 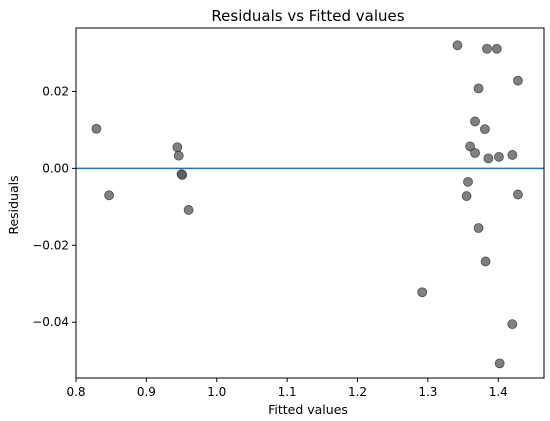 What do you see at coordinates (55, 168) in the screenshot?
I see `y-tick-label: 0.00` at bounding box center [55, 168].